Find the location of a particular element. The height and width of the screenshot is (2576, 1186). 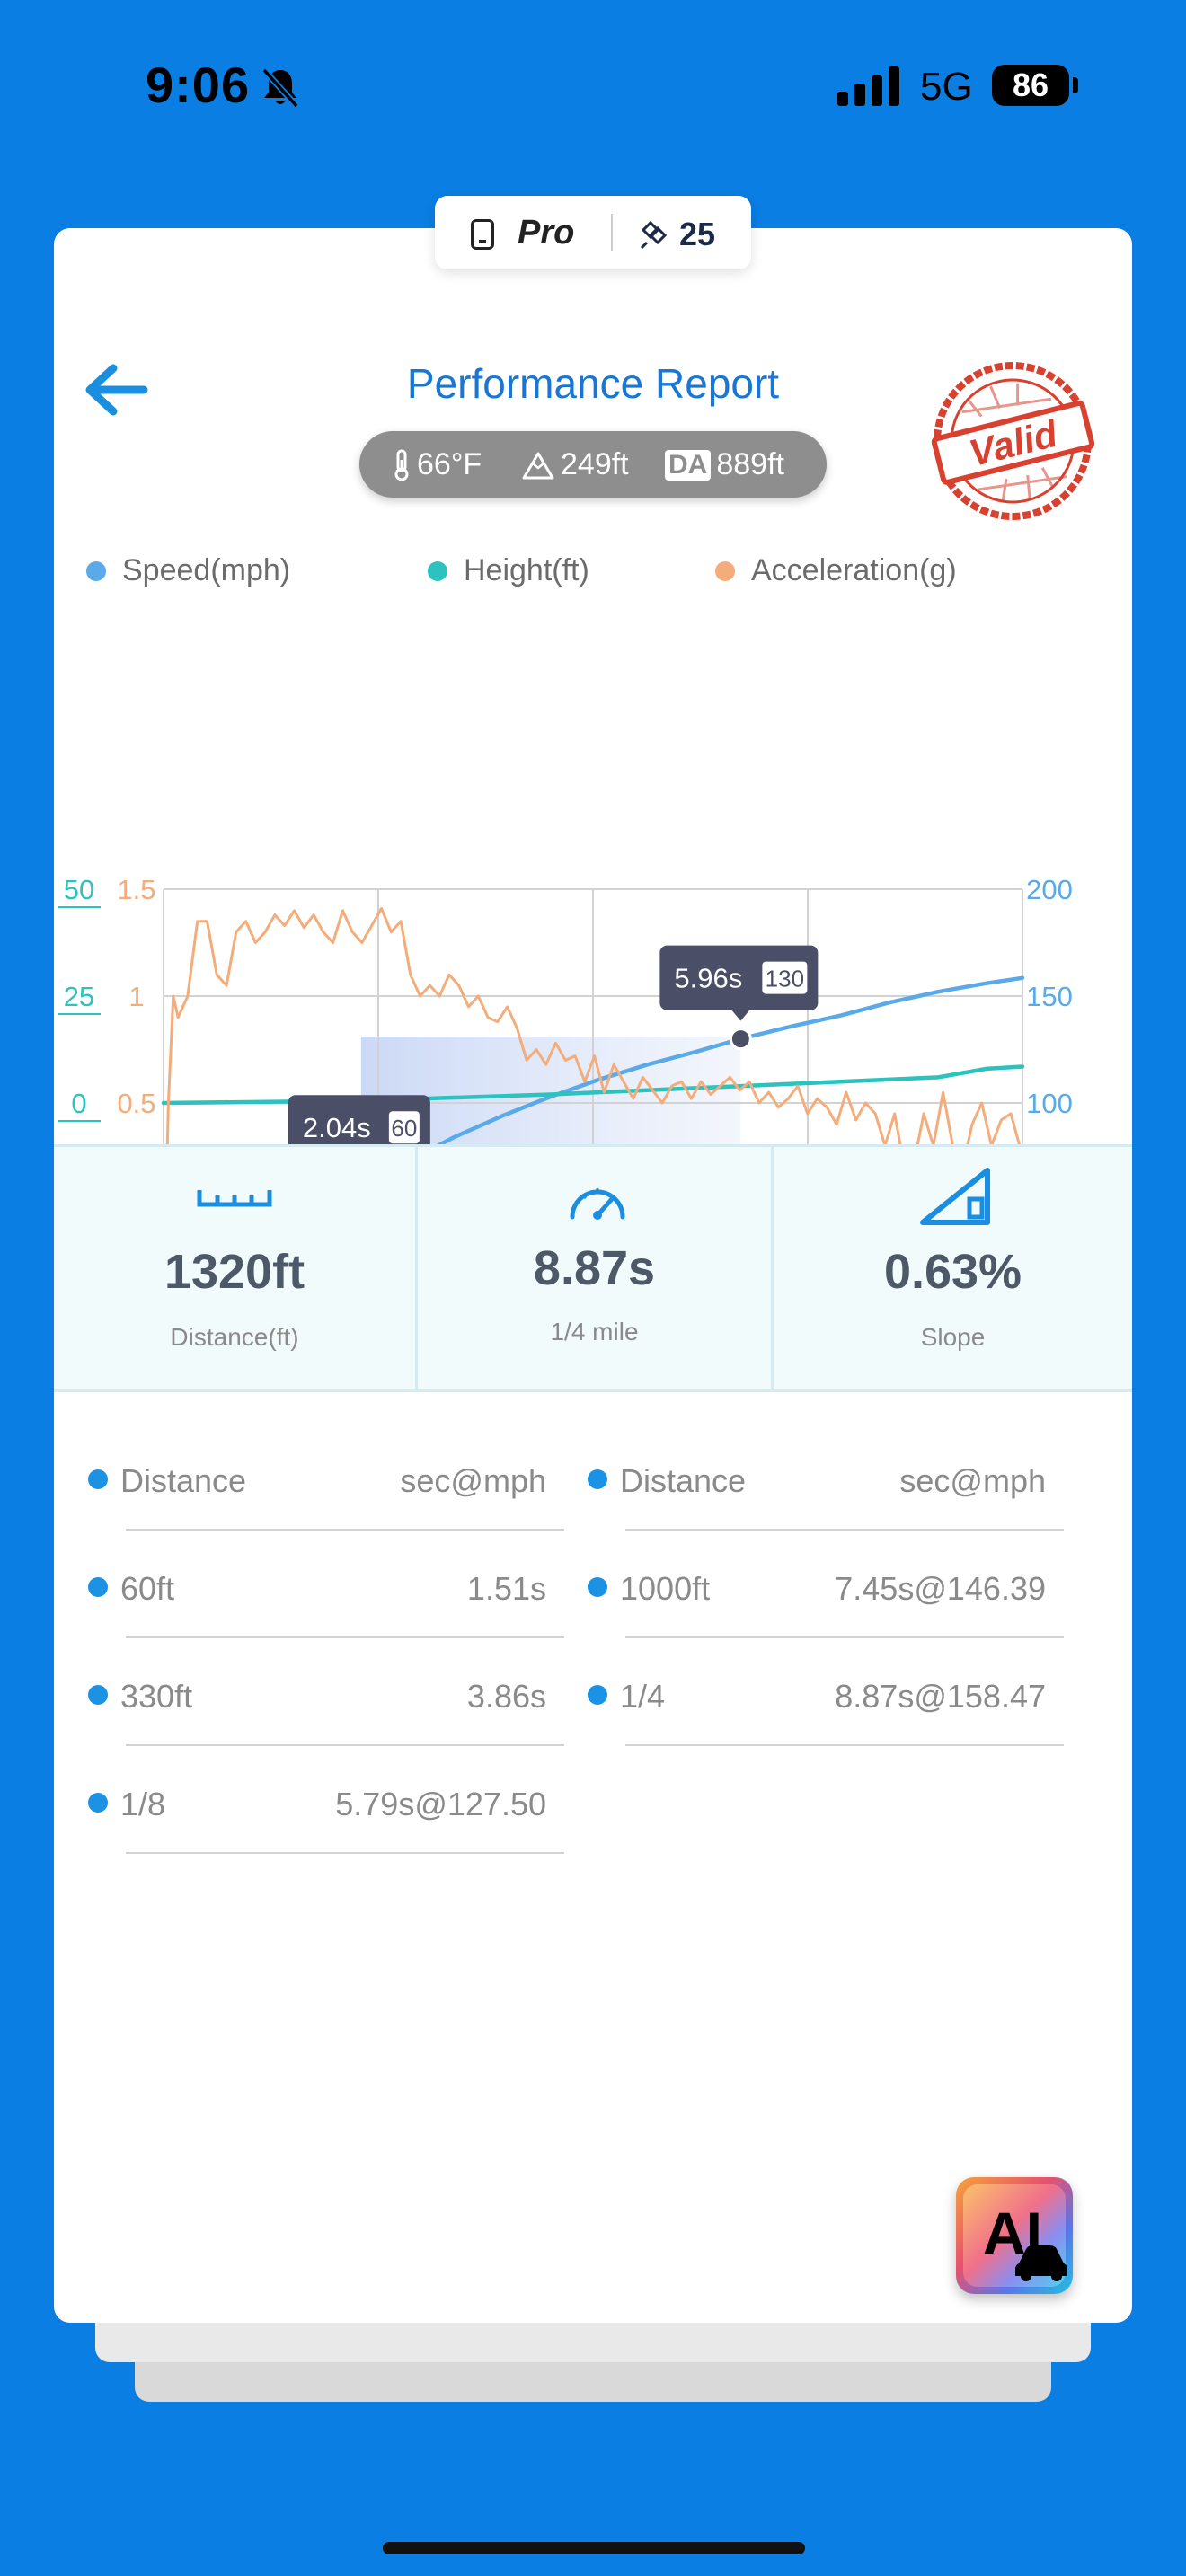

temperature-value: 66°F is located at coordinates (449, 464).